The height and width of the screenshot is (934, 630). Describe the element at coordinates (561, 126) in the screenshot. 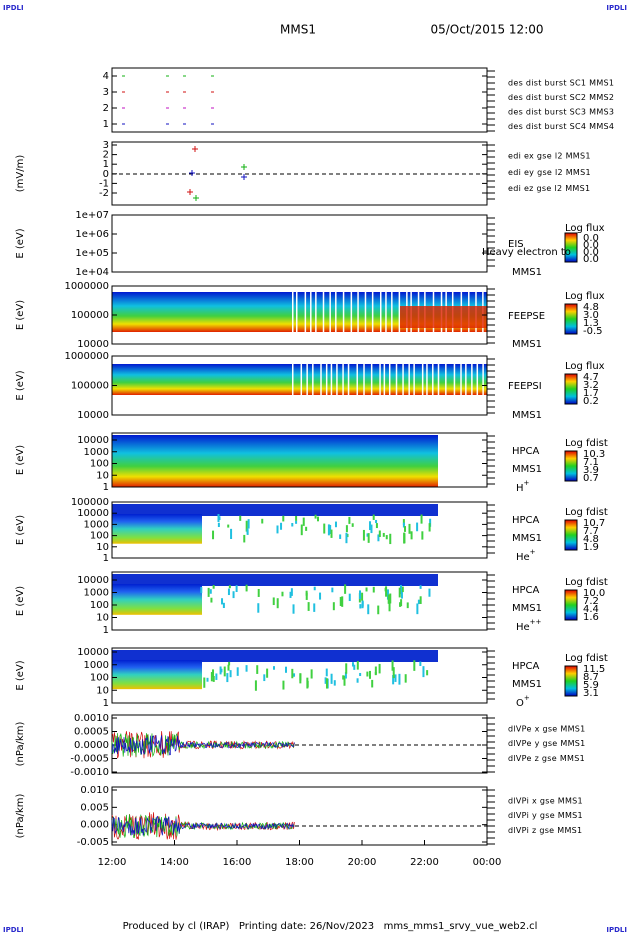

I see `legend-entry: des dist burst SC4 MMS4` at that location.